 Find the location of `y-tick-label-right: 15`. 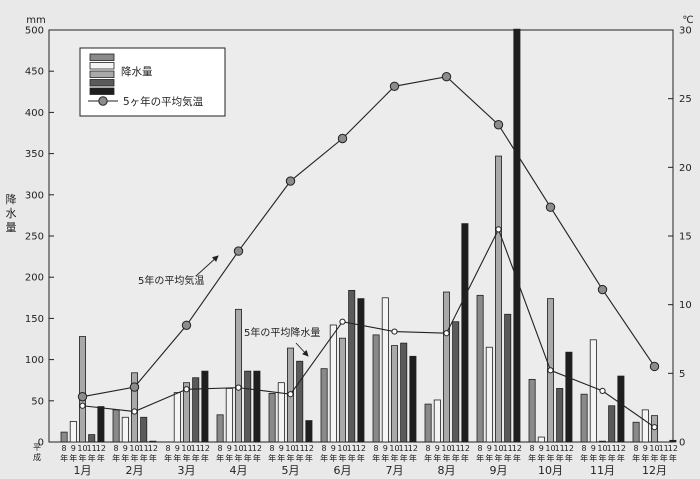

y-tick-label-right: 15 is located at coordinates (685, 237).